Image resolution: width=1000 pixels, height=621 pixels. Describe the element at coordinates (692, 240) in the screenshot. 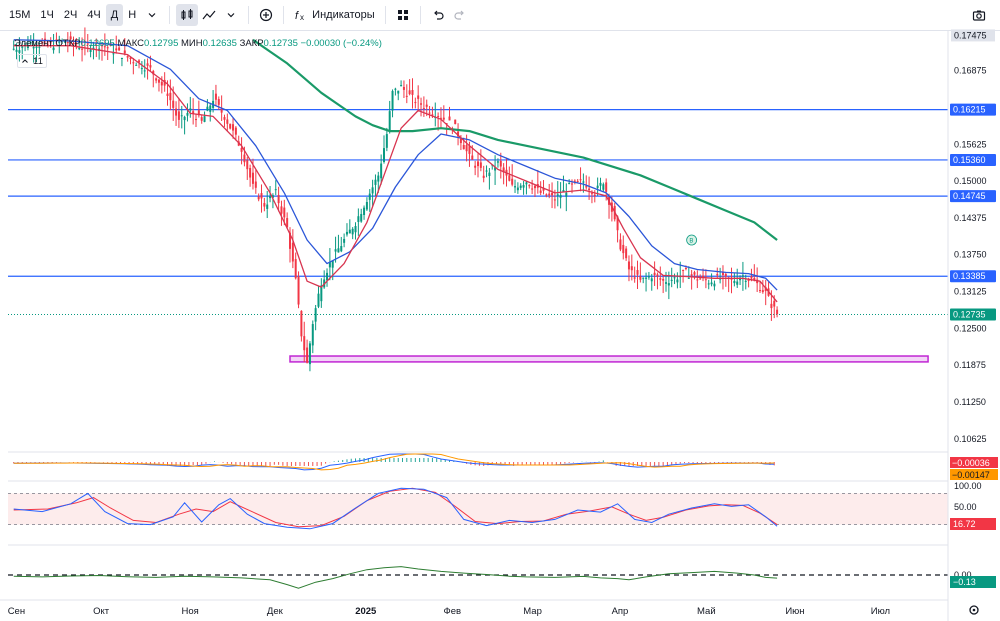

I see `signal-marker` at that location.